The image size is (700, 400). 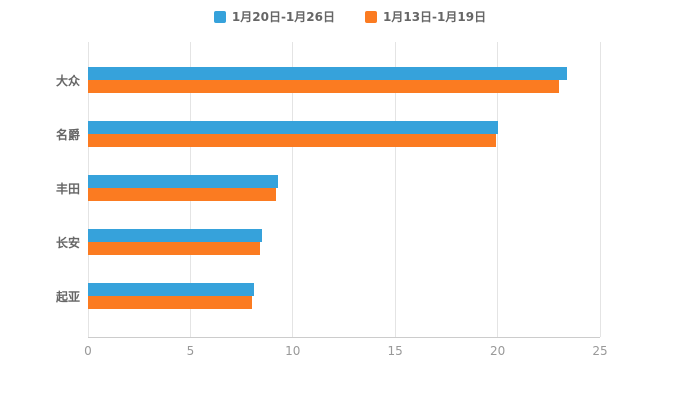 What do you see at coordinates (40, 188) in the screenshot?
I see `y-axis-labels: 大众名爵丰田长安起亚` at bounding box center [40, 188].